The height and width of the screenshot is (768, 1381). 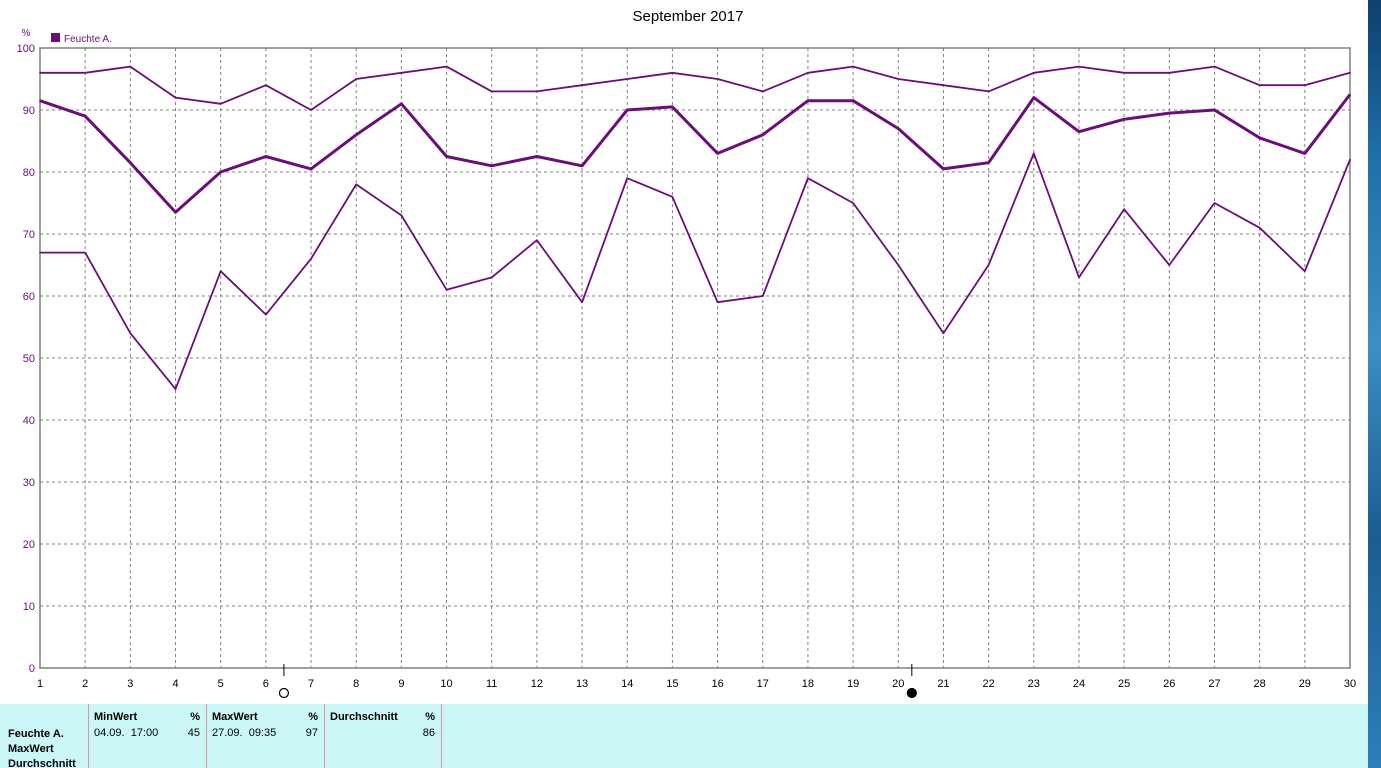 I want to click on x-tick-label: 2, so click(x=85, y=684).